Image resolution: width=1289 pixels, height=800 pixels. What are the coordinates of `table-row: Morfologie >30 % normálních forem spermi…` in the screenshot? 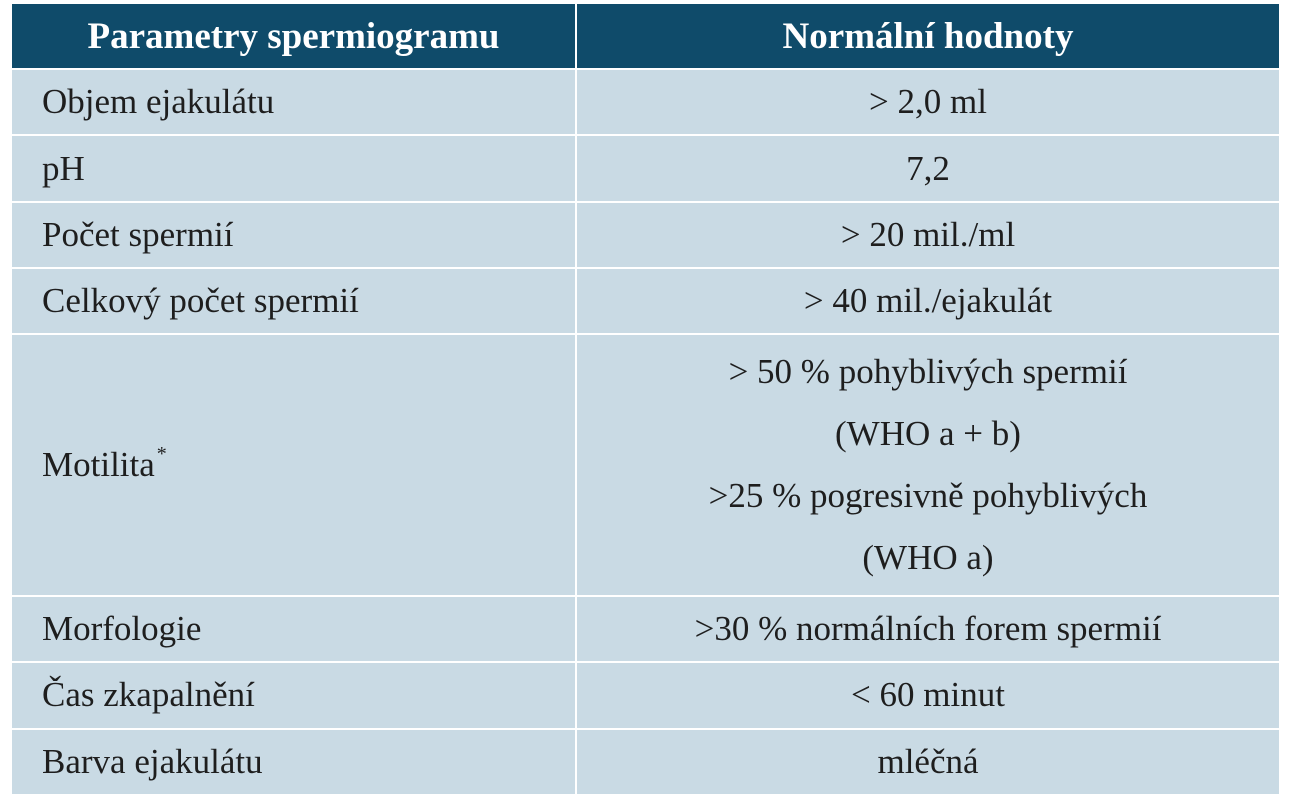 It's located at (645, 628).